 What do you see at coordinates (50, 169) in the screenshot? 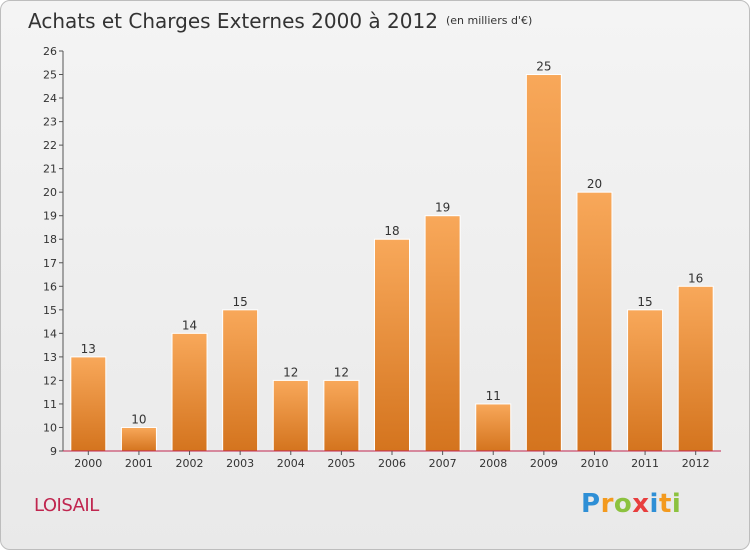
I see `y-tick-label: 21` at bounding box center [50, 169].